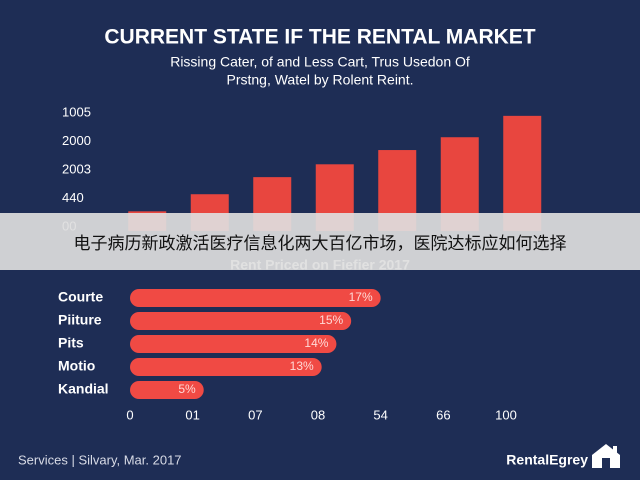  I want to click on footer-brand: RentalEgrey, so click(547, 460).